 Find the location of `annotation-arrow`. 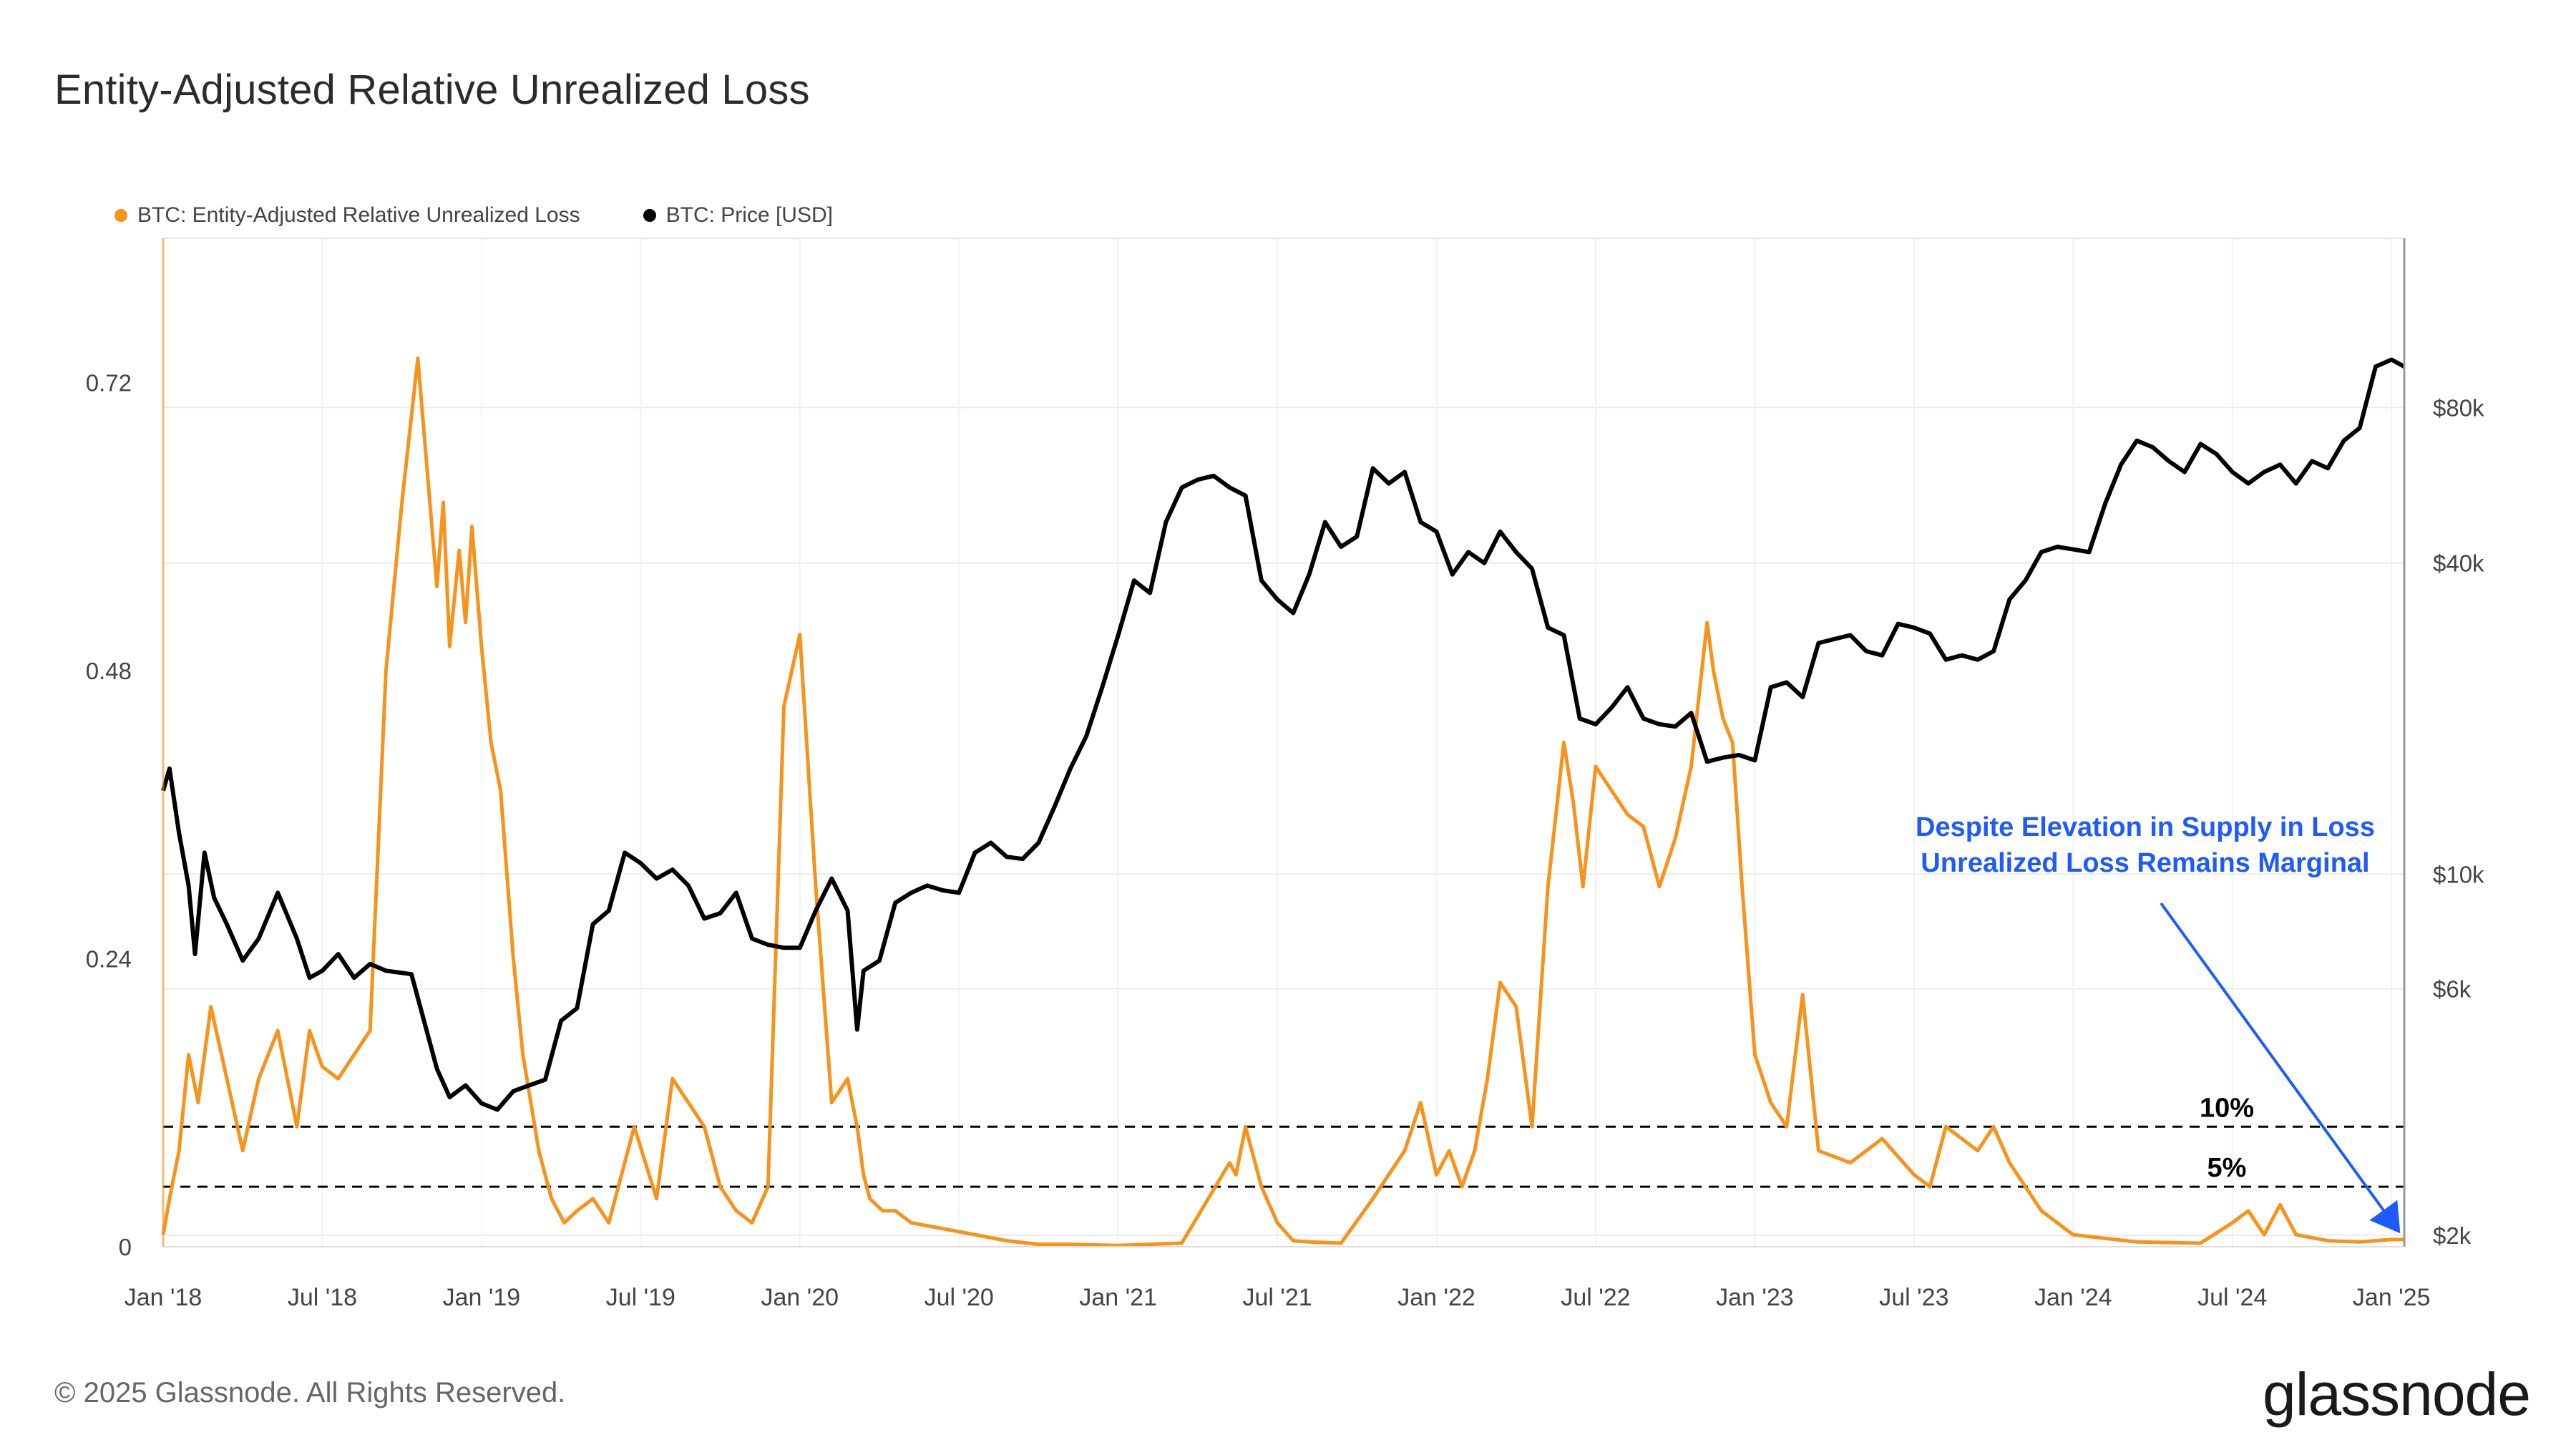

annotation-arrow is located at coordinates (2280, 1068).